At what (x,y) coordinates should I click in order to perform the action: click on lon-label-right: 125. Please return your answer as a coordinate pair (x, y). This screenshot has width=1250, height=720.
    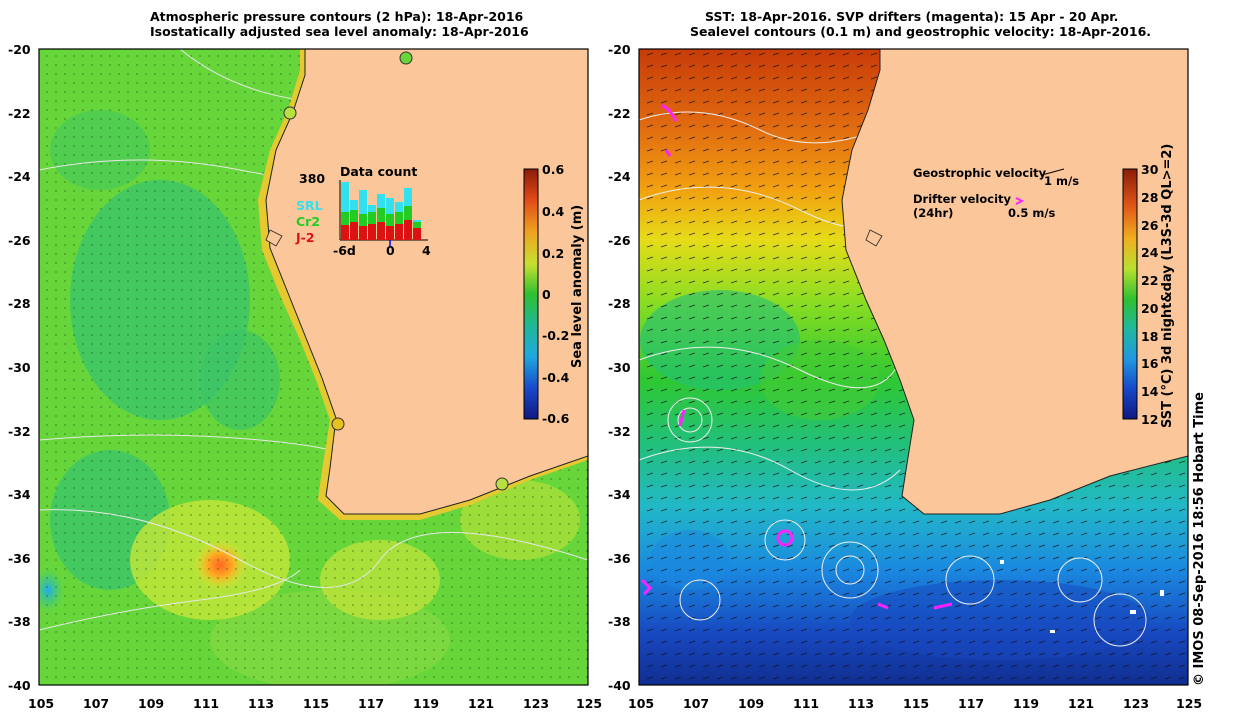
    Looking at the image, I should click on (1189, 703).